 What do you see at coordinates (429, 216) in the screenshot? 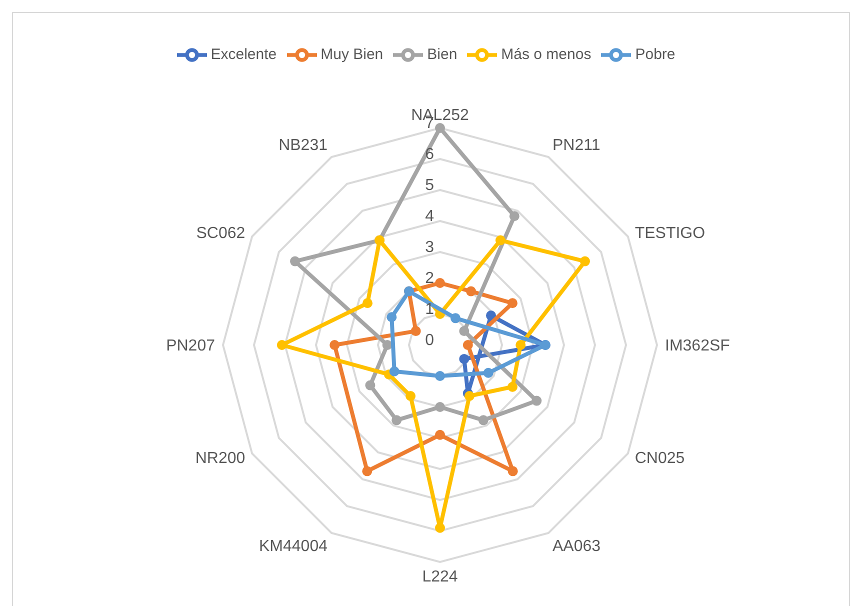
I see `y-tick-label: 4` at bounding box center [429, 216].